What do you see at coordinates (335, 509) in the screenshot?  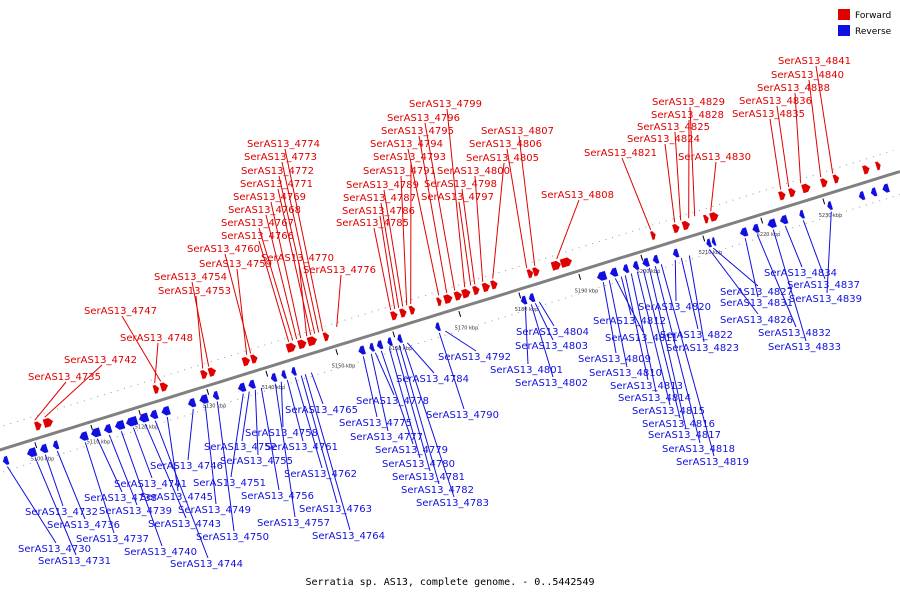 I see `reverse-gene-label: SerAS13_4763` at bounding box center [335, 509].